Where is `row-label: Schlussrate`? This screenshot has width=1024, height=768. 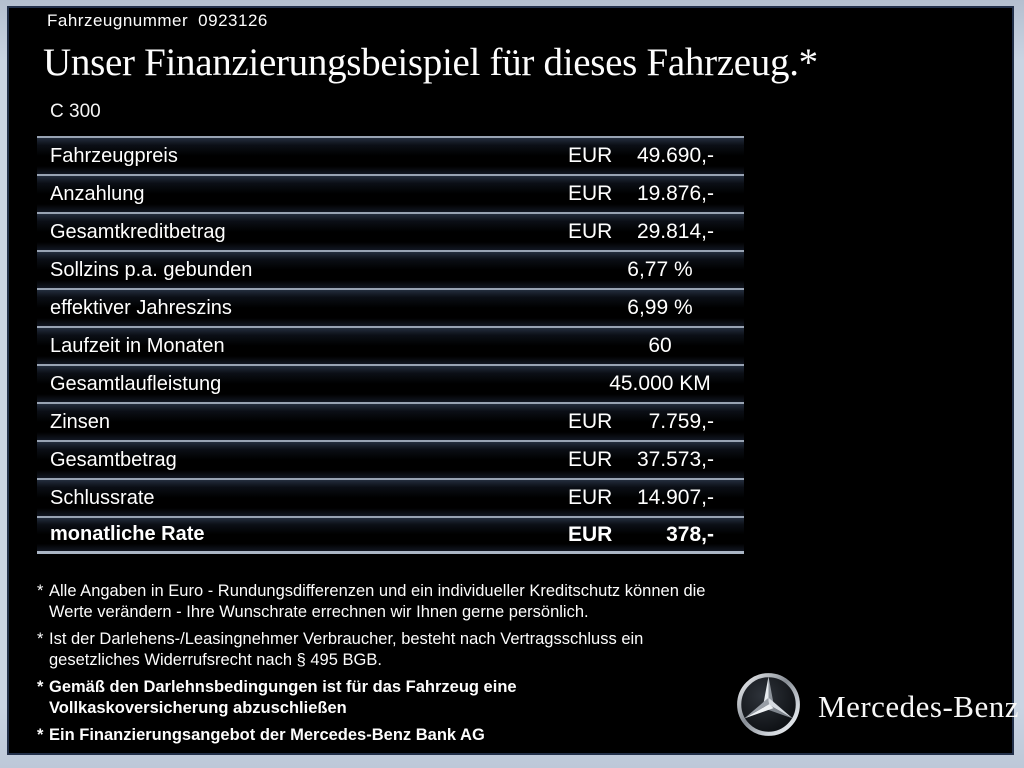 row-label: Schlussrate is located at coordinates (102, 497).